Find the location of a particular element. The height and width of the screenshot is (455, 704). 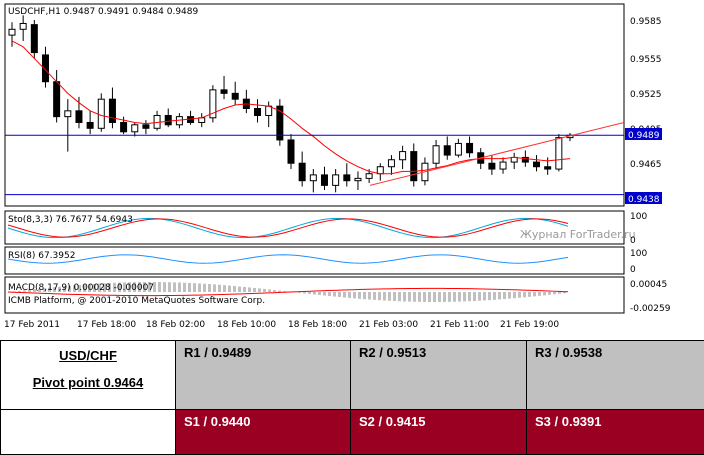

macd-axis-top: 0.00045 is located at coordinates (648, 285).